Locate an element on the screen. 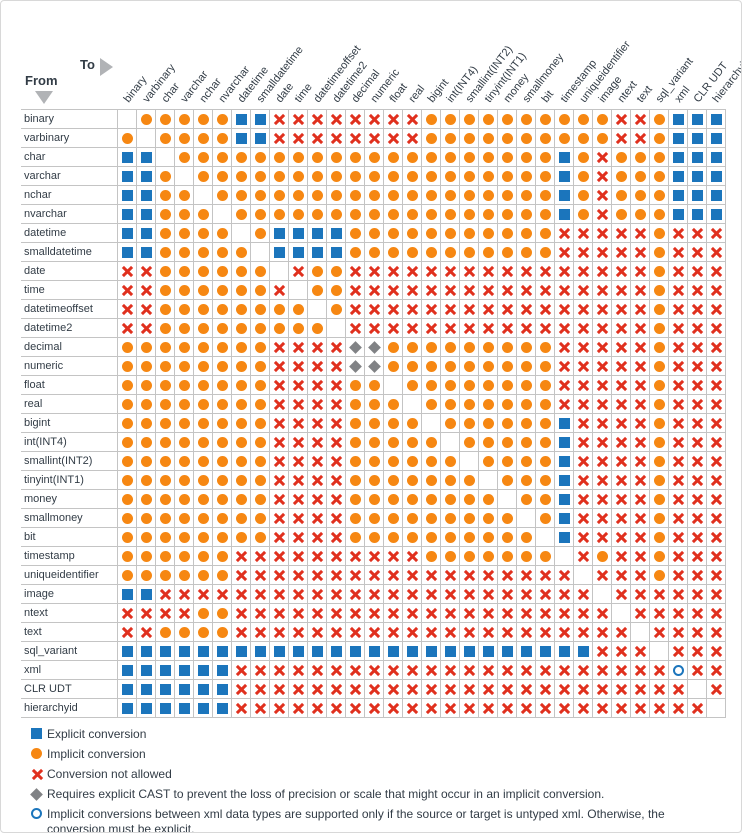 This screenshot has width=742, height=833. xml-untyped-circle-icon is located at coordinates (678, 670).